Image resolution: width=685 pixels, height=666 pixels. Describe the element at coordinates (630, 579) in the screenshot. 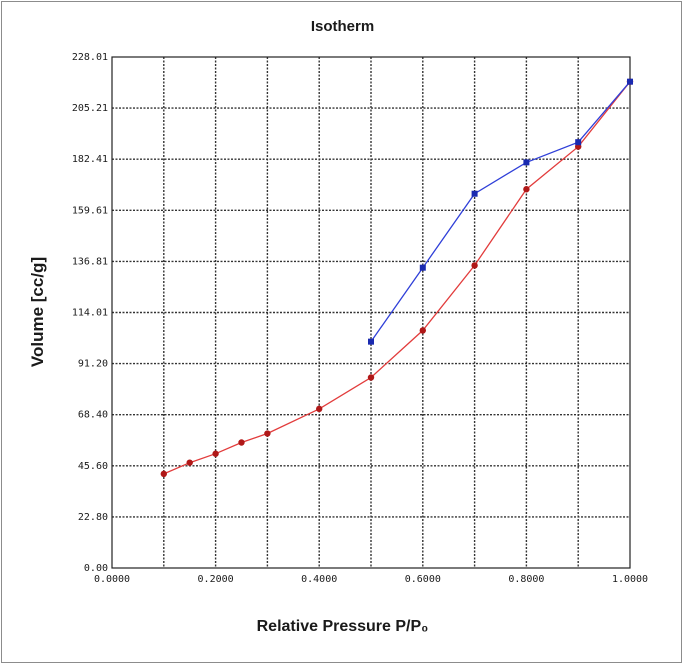

I see `x-tick-label: 1.0000` at that location.